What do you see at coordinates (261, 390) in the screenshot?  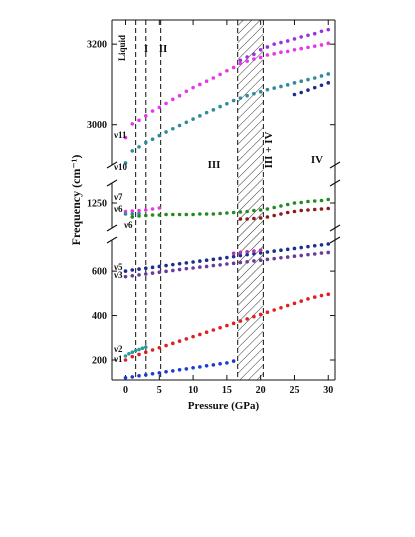 I see `x-tick-label: 20` at bounding box center [261, 390].